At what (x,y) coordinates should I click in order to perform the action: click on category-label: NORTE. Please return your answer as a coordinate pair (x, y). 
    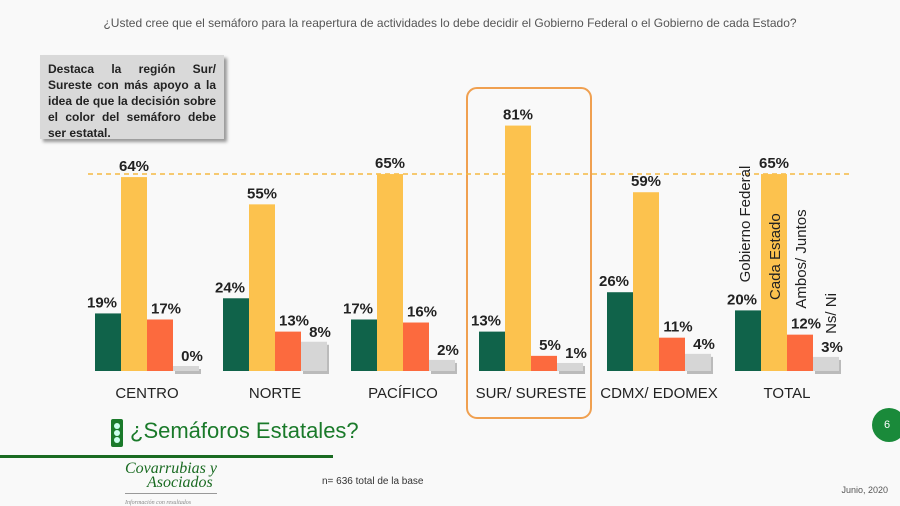
    Looking at the image, I should click on (275, 393).